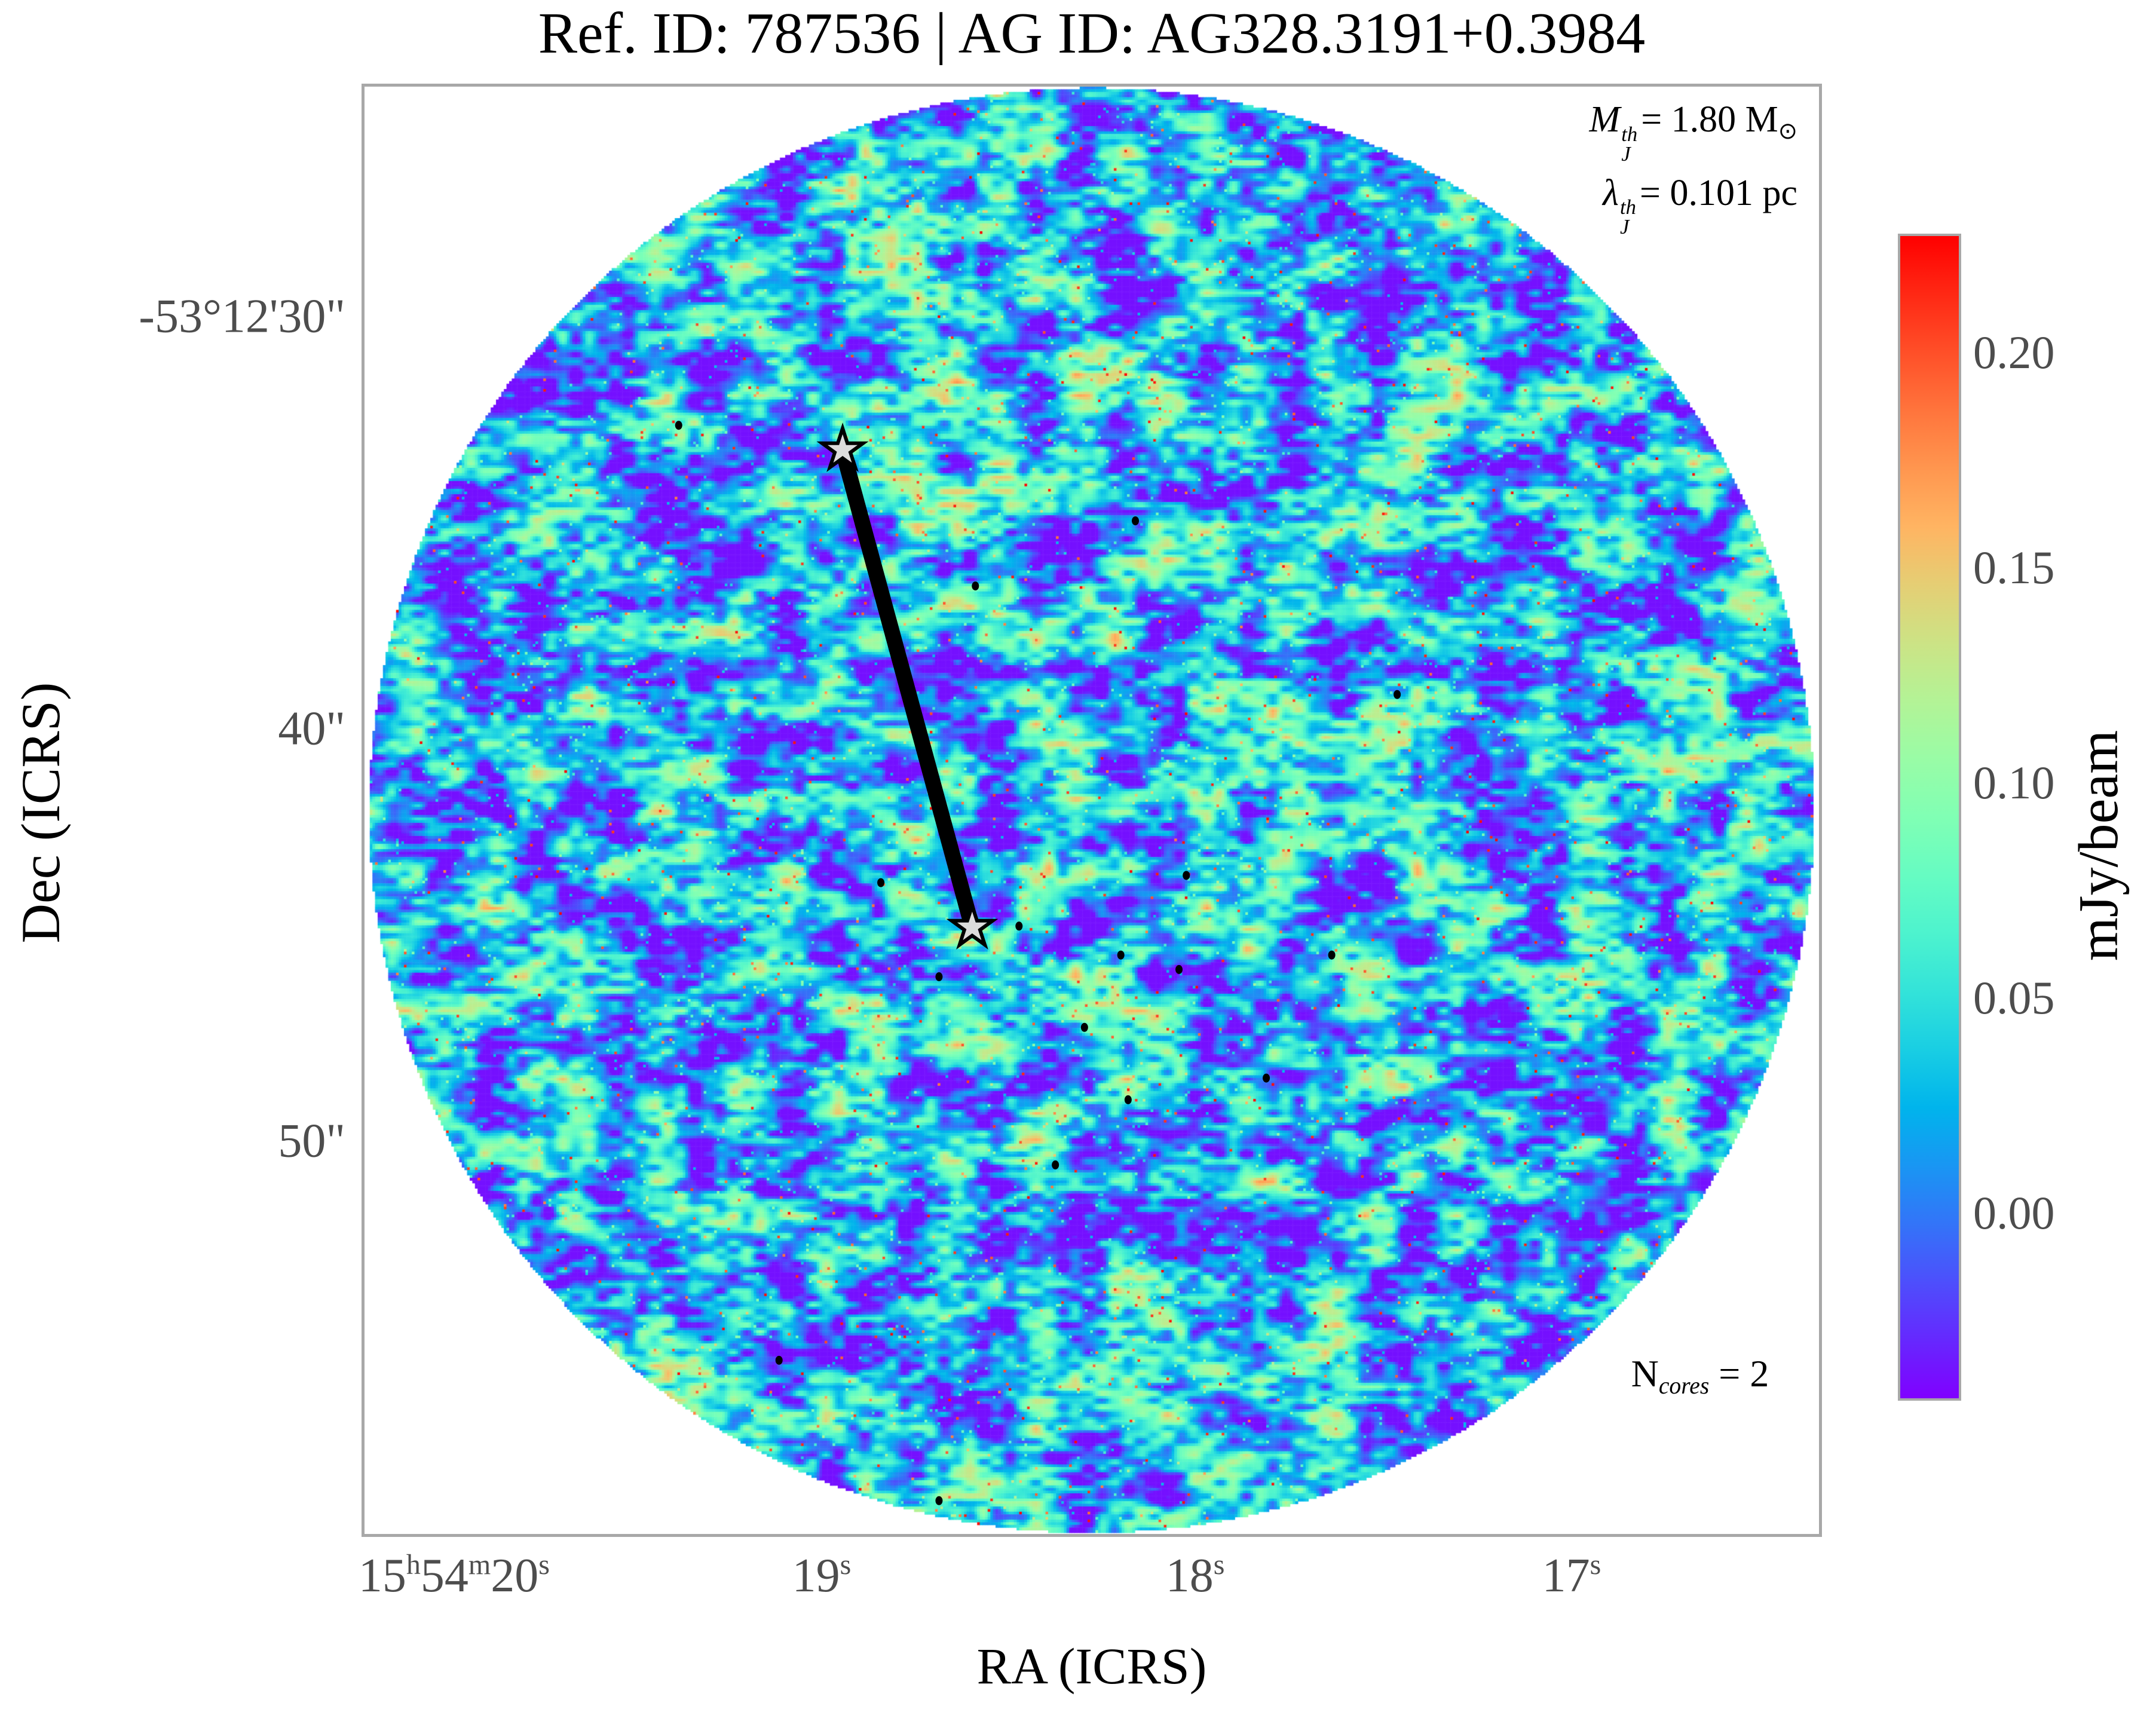  Describe the element at coordinates (2014, 782) in the screenshot. I see `colorbar-tick-010: 0.10` at that location.